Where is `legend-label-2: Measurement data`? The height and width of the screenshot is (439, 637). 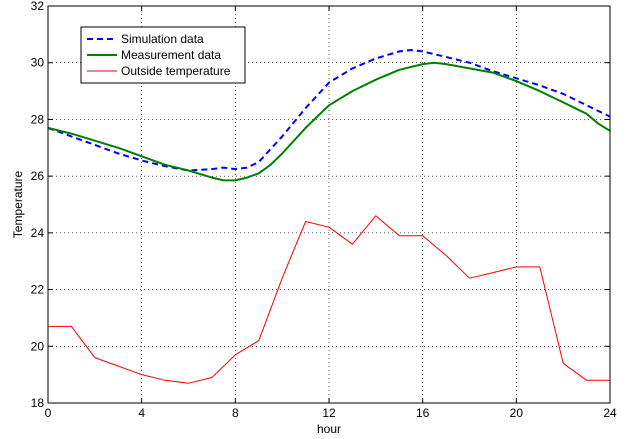 legend-label-2: Measurement data is located at coordinates (171, 55).